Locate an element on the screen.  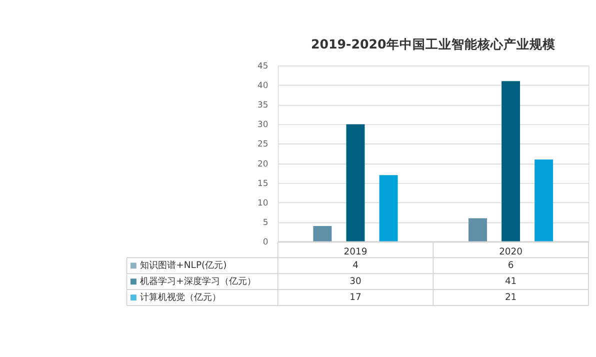
y-tick-label: 10 is located at coordinates (263, 202).